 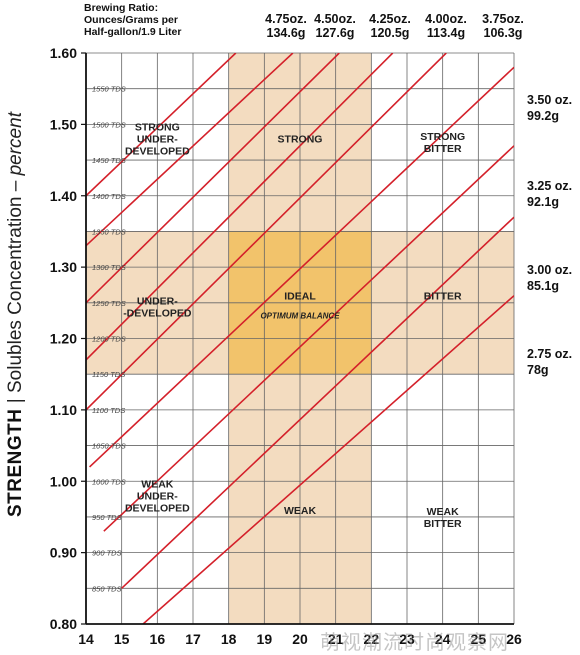 What do you see at coordinates (109, 339) in the screenshot?
I see `tds-tick-label: 1200 TDS` at bounding box center [109, 339].